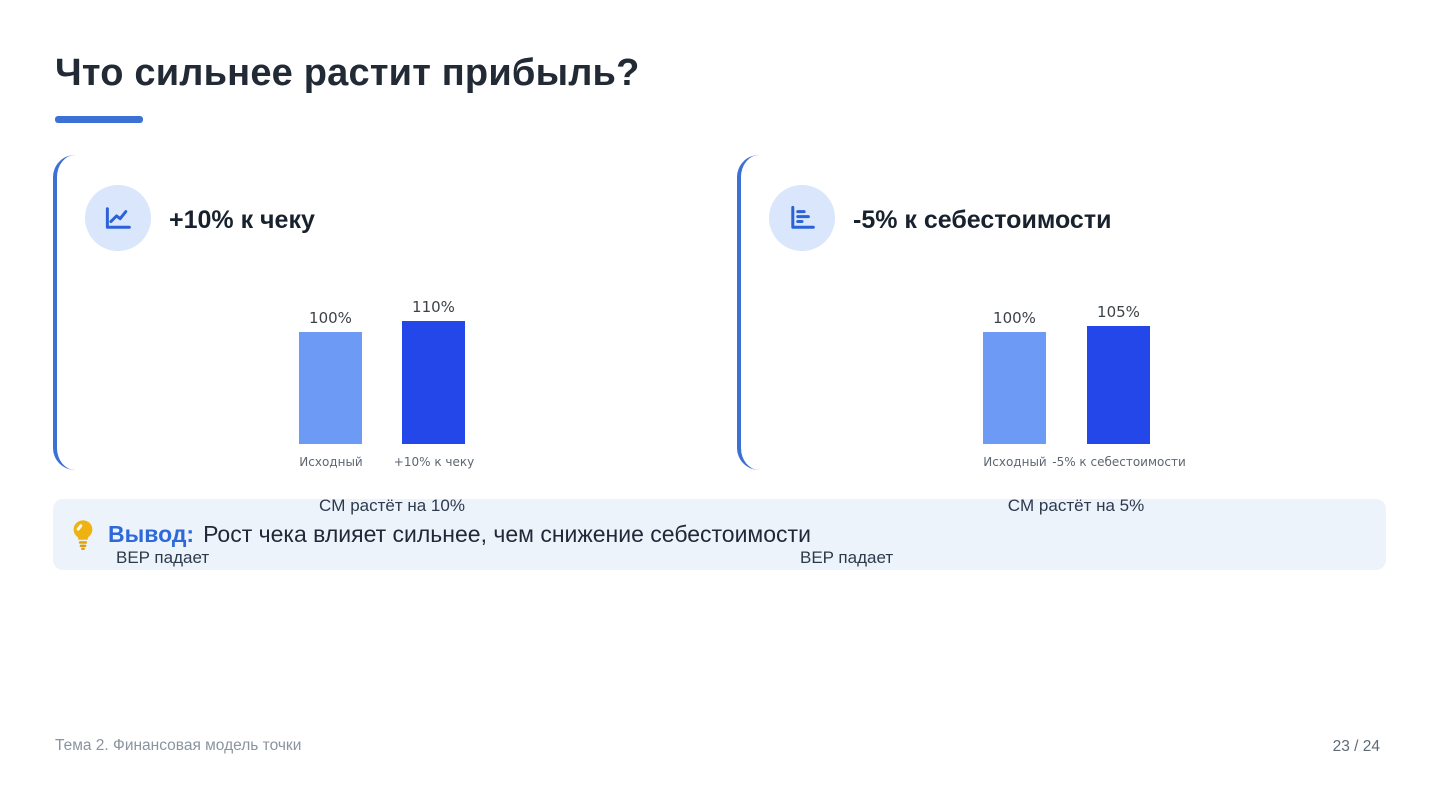 The width and height of the screenshot is (1440, 810). What do you see at coordinates (178, 745) in the screenshot?
I see `footer-topic: Тема 2. Финансовая модель точки` at bounding box center [178, 745].